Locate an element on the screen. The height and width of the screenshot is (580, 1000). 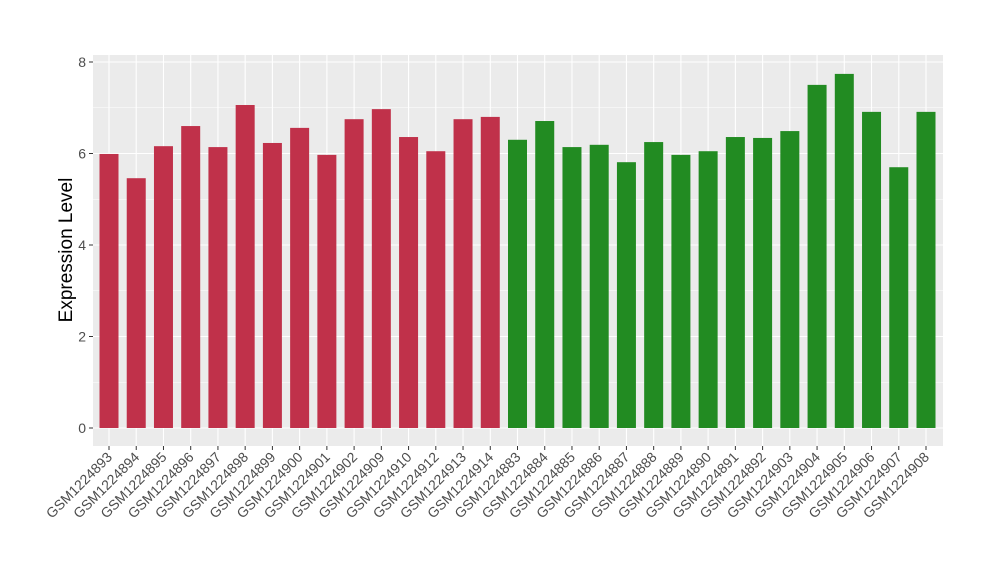
y-tick-label: 0 is located at coordinates (82, 428).